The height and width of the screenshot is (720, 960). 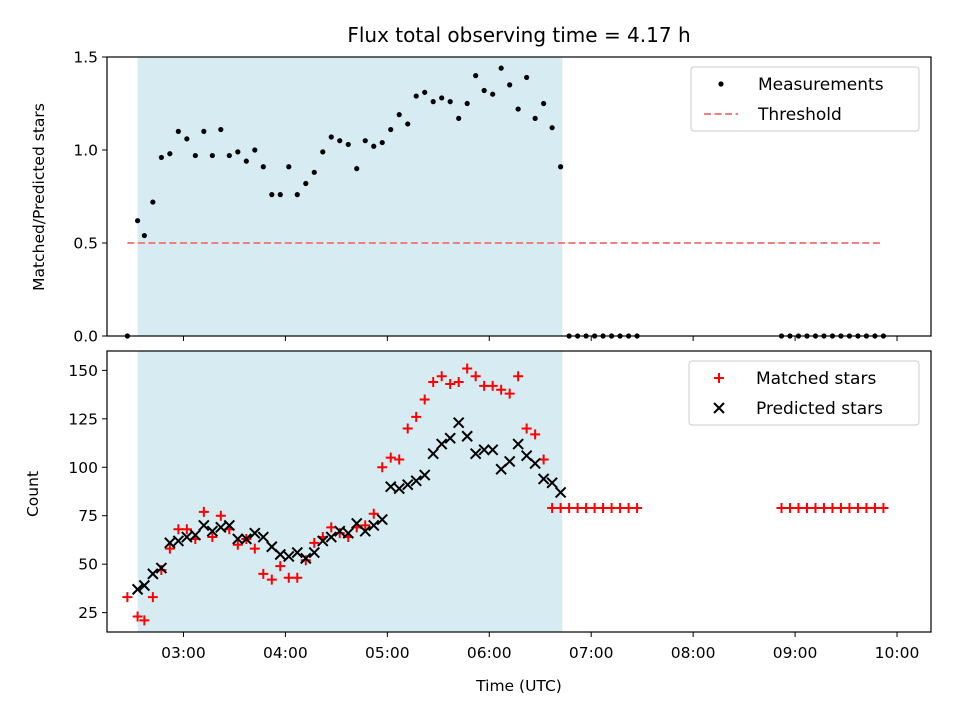 I want to click on bottom-y-tick-label: 150, so click(x=83, y=371).